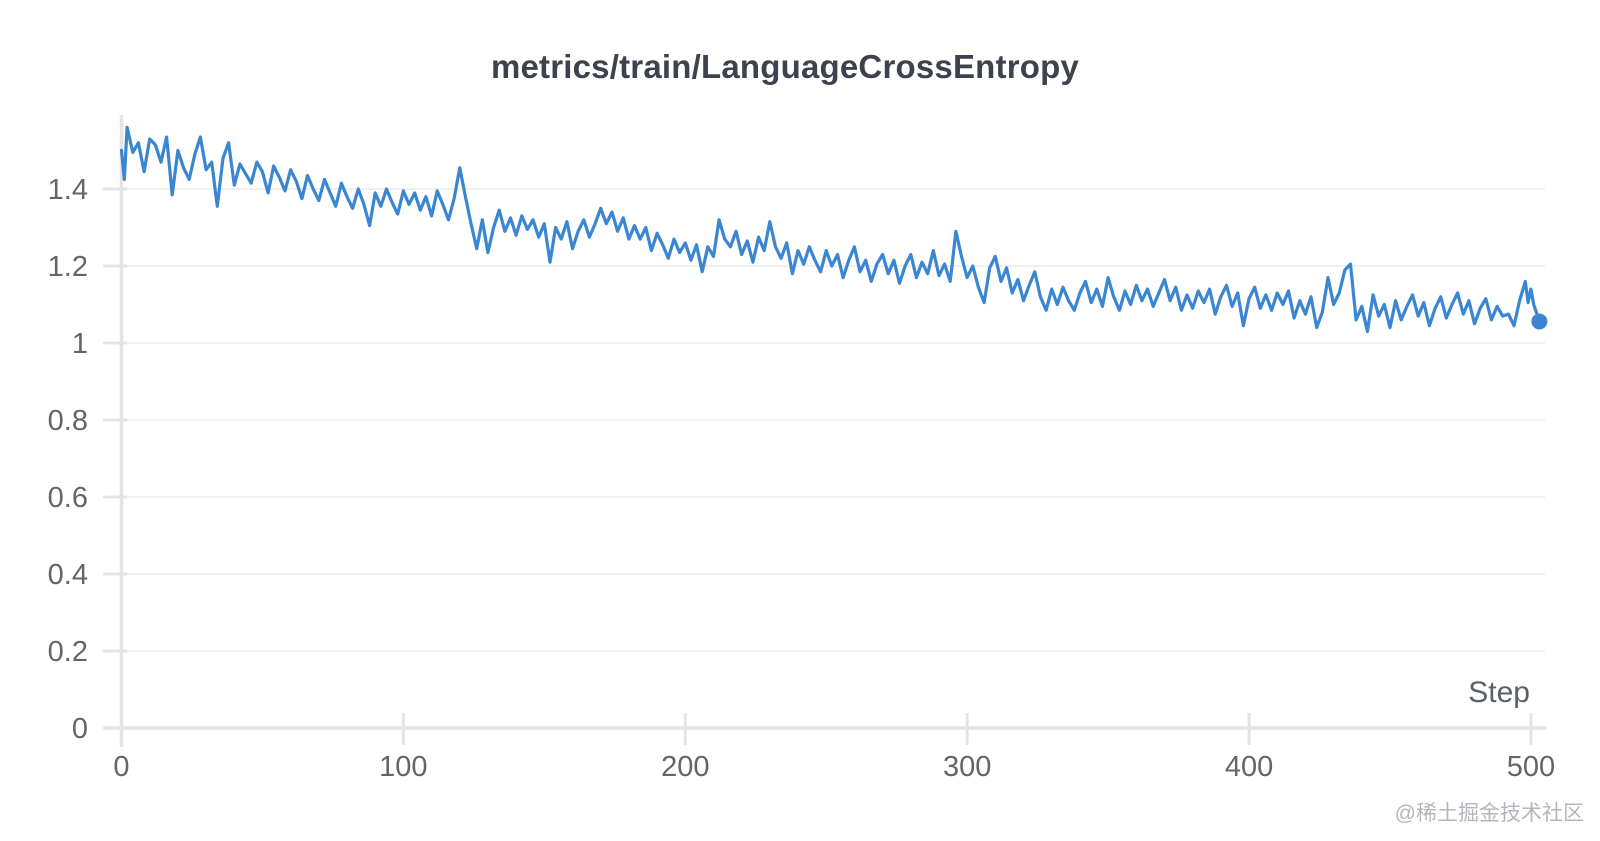 This screenshot has height=841, width=1600. Describe the element at coordinates (68, 575) in the screenshot. I see `y-tick-label: 0.4` at that location.